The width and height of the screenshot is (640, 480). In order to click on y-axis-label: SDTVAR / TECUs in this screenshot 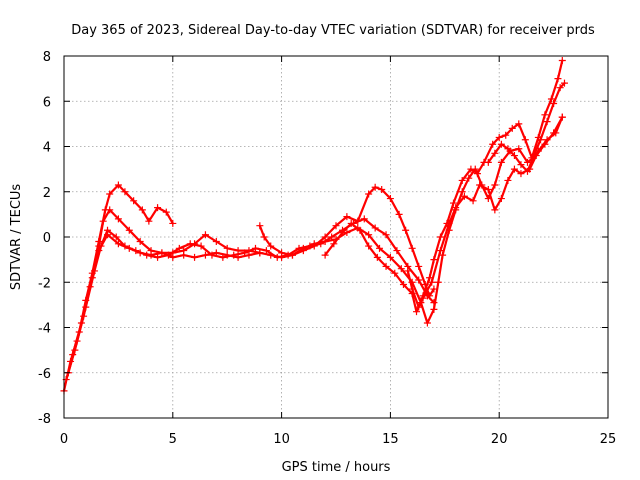, I will do `click(16, 237)`.